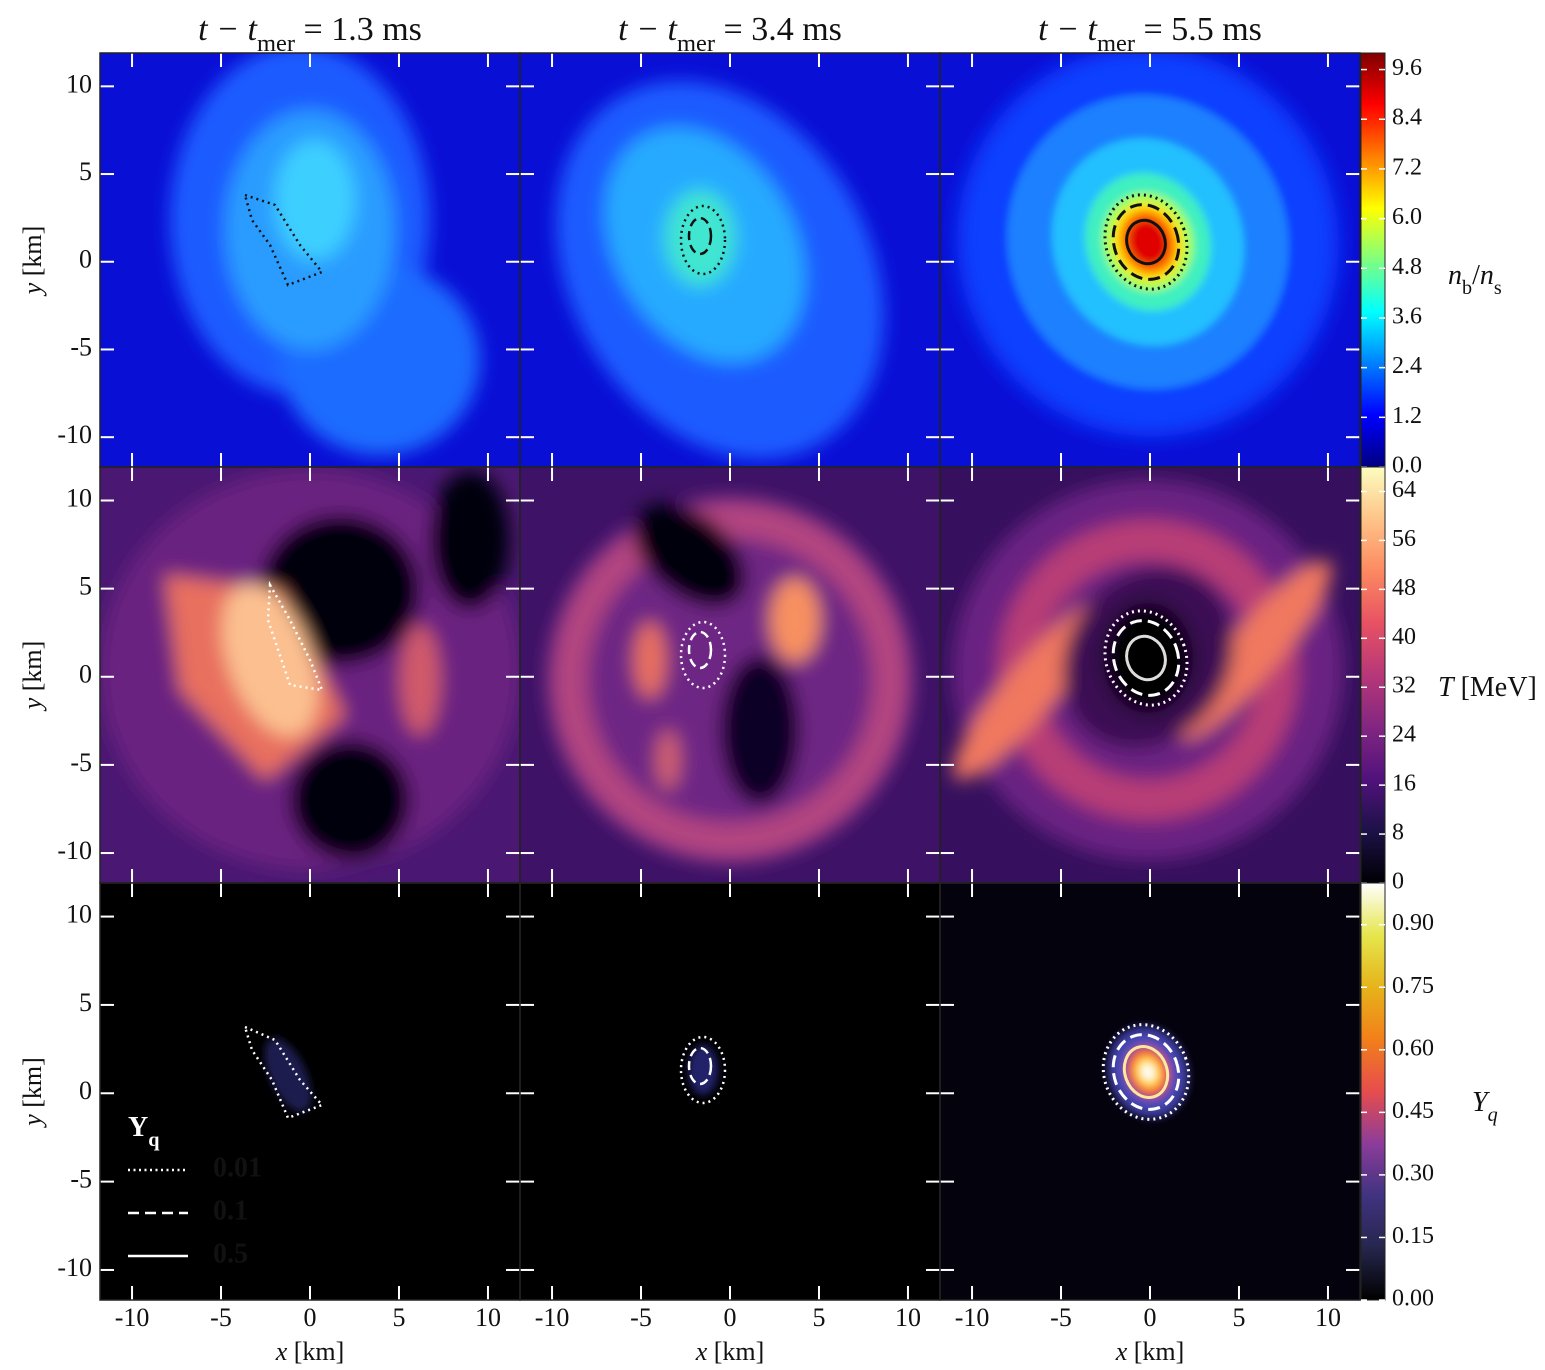 This screenshot has width=1545, height=1370. I want to click on column-title-part: = 3.4 ms, so click(778, 29).